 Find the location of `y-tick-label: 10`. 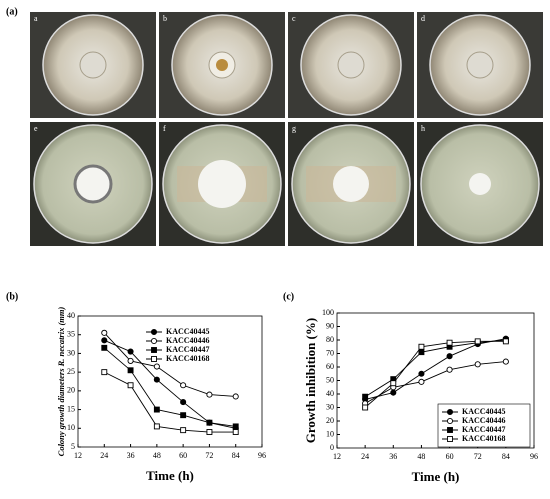

y-tick-label: 10 is located at coordinates (71, 427).